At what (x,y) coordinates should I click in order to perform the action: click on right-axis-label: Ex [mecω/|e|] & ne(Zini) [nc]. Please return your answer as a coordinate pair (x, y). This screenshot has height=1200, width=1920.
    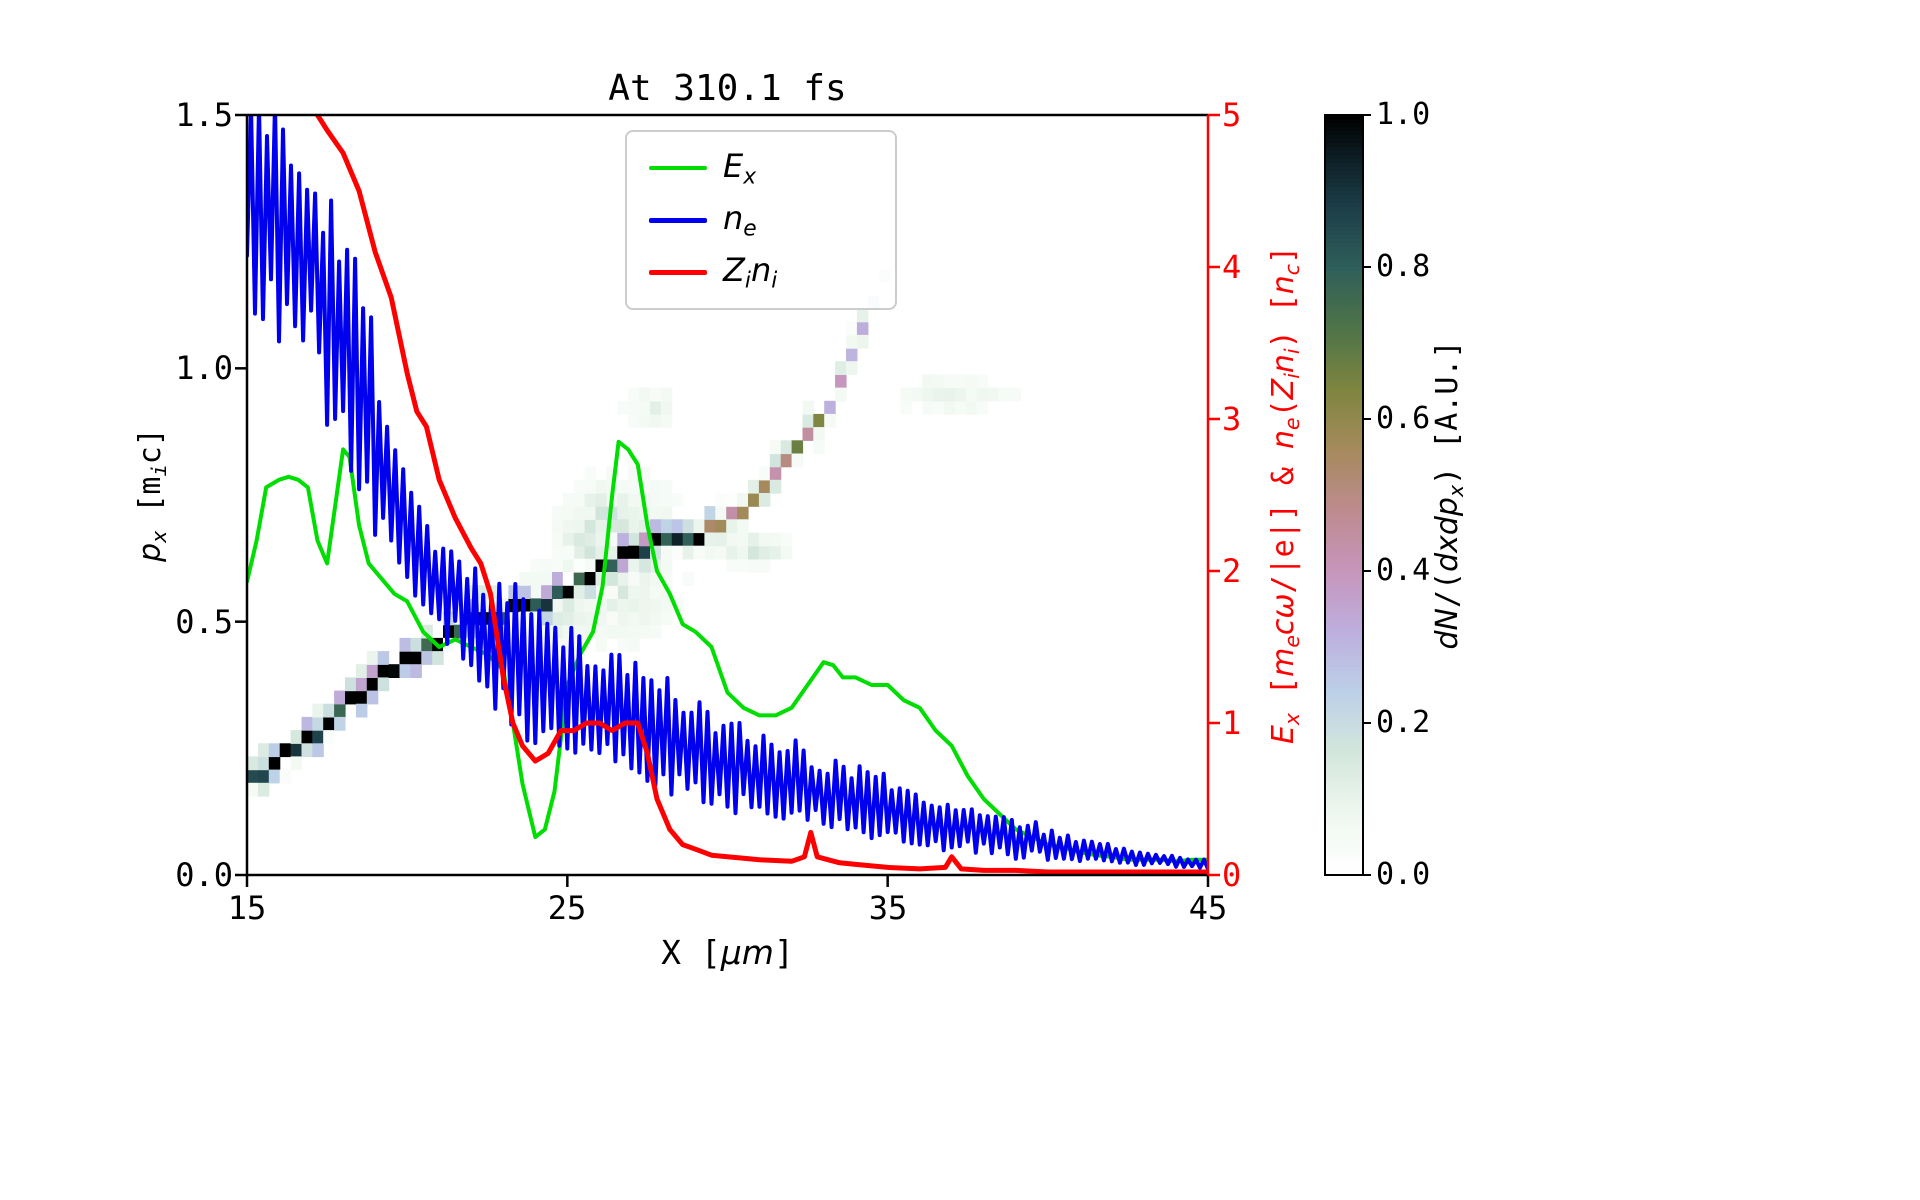
    Looking at the image, I should click on (1285, 495).